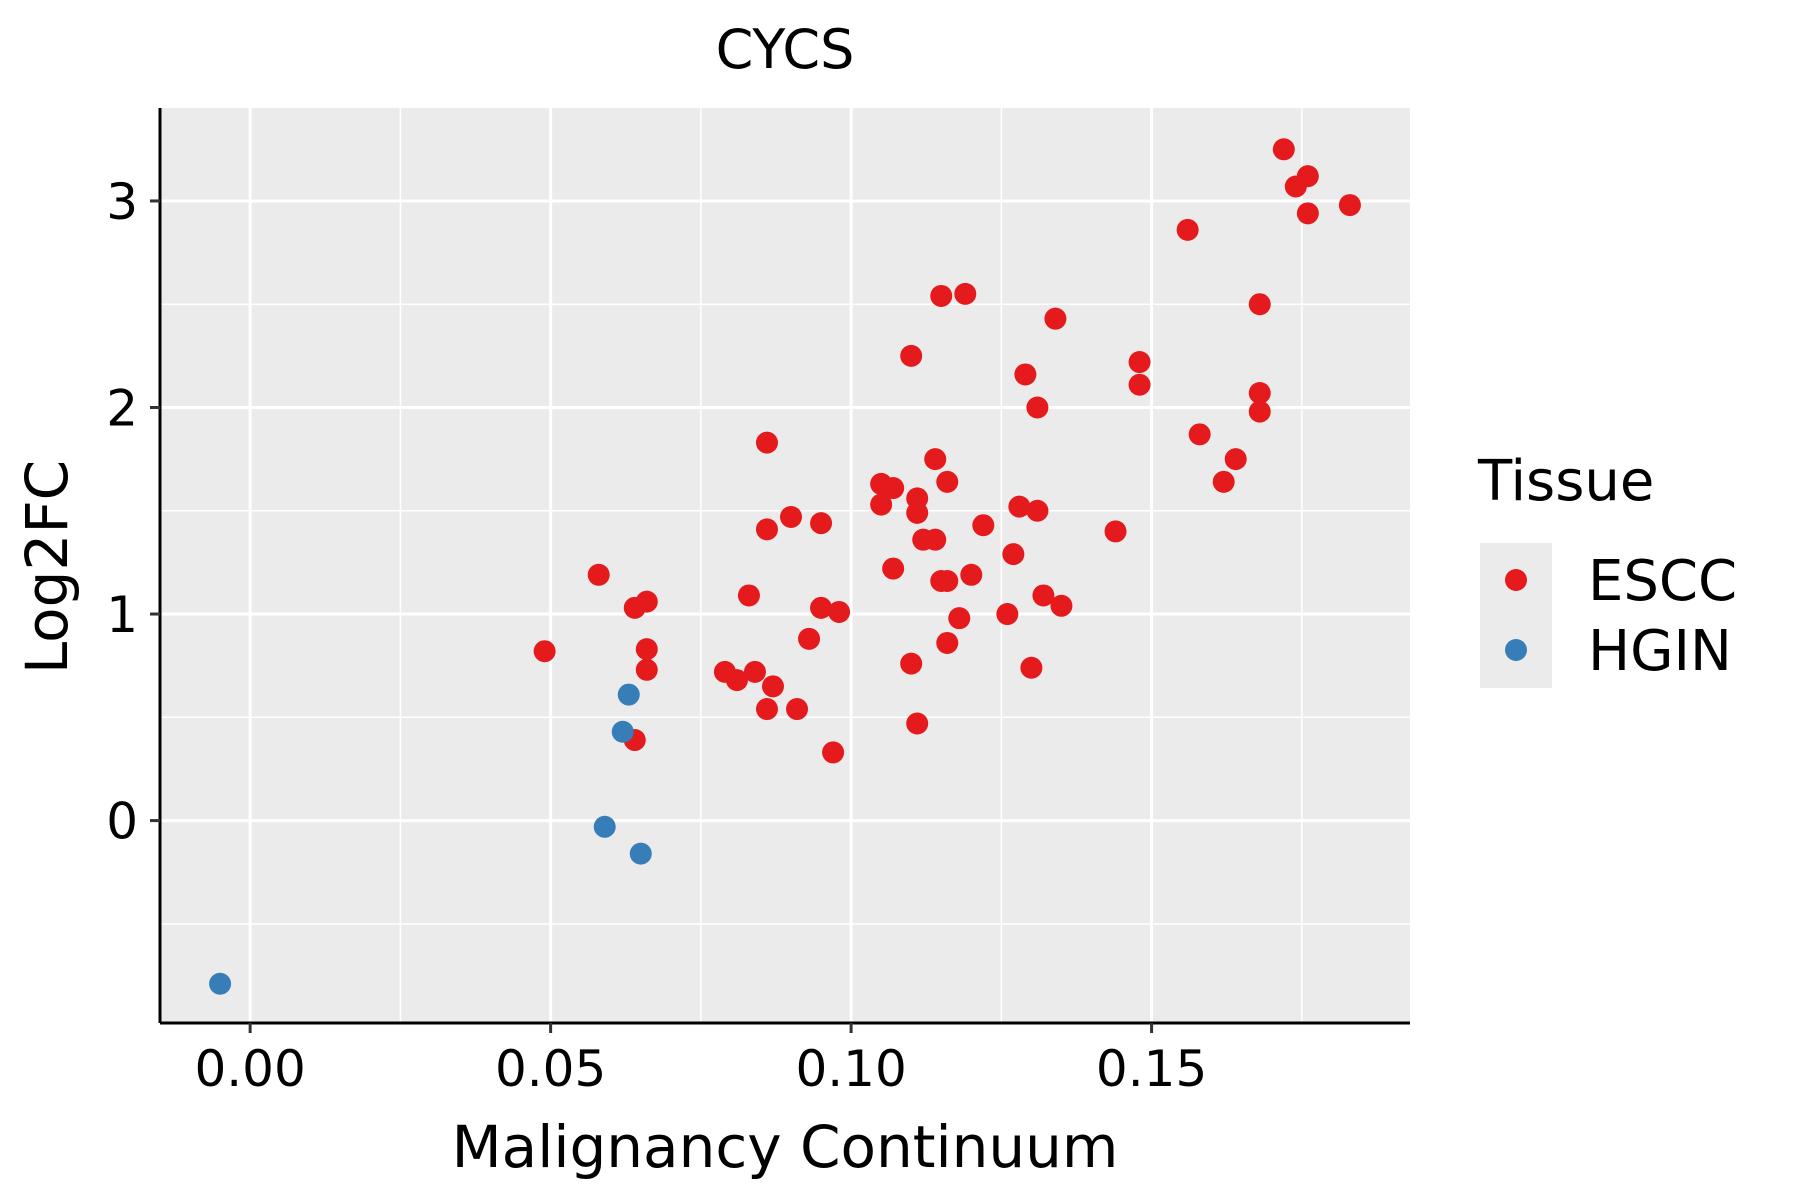 This screenshot has width=1800, height=1200. What do you see at coordinates (122, 202) in the screenshot?
I see `y-tick-label: 3` at bounding box center [122, 202].